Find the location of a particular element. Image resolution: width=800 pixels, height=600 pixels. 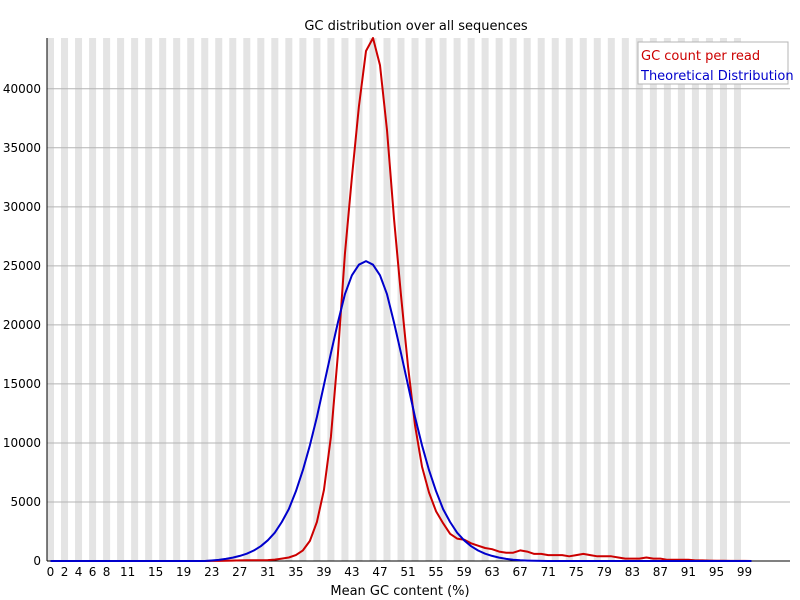

x-tick-label: 6 is located at coordinates (93, 572).